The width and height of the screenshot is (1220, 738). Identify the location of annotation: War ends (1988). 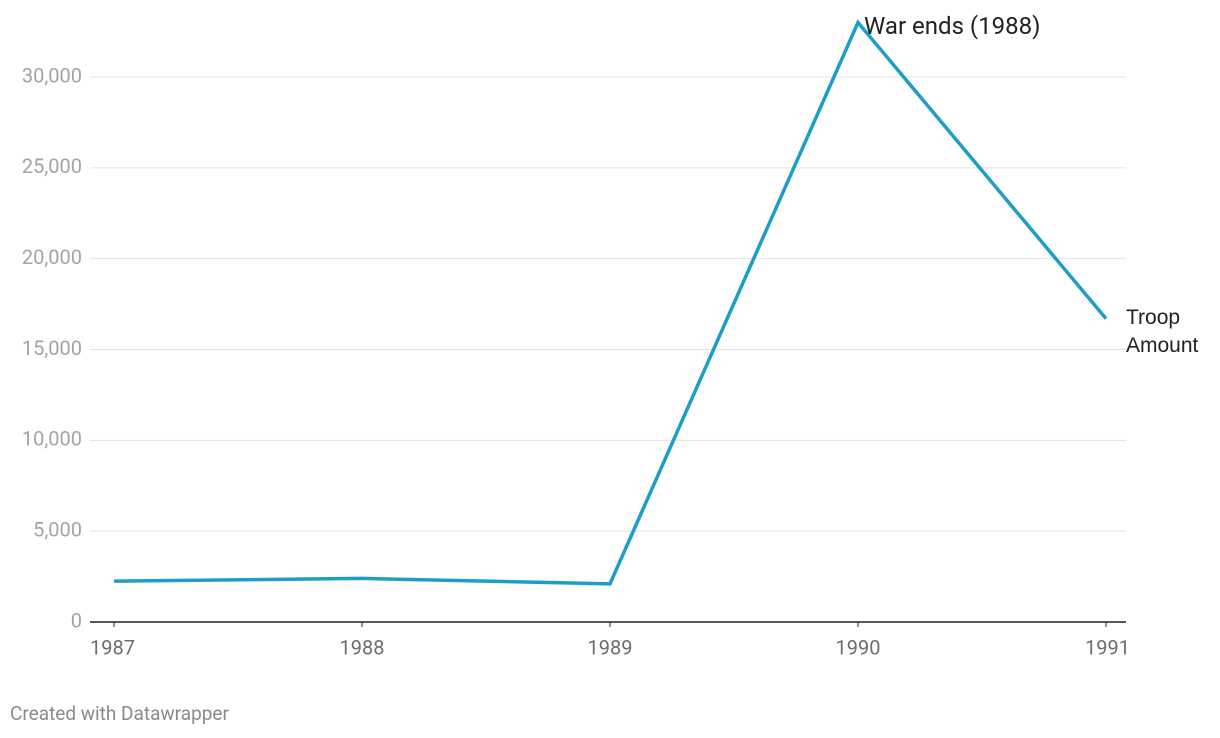
(952, 26).